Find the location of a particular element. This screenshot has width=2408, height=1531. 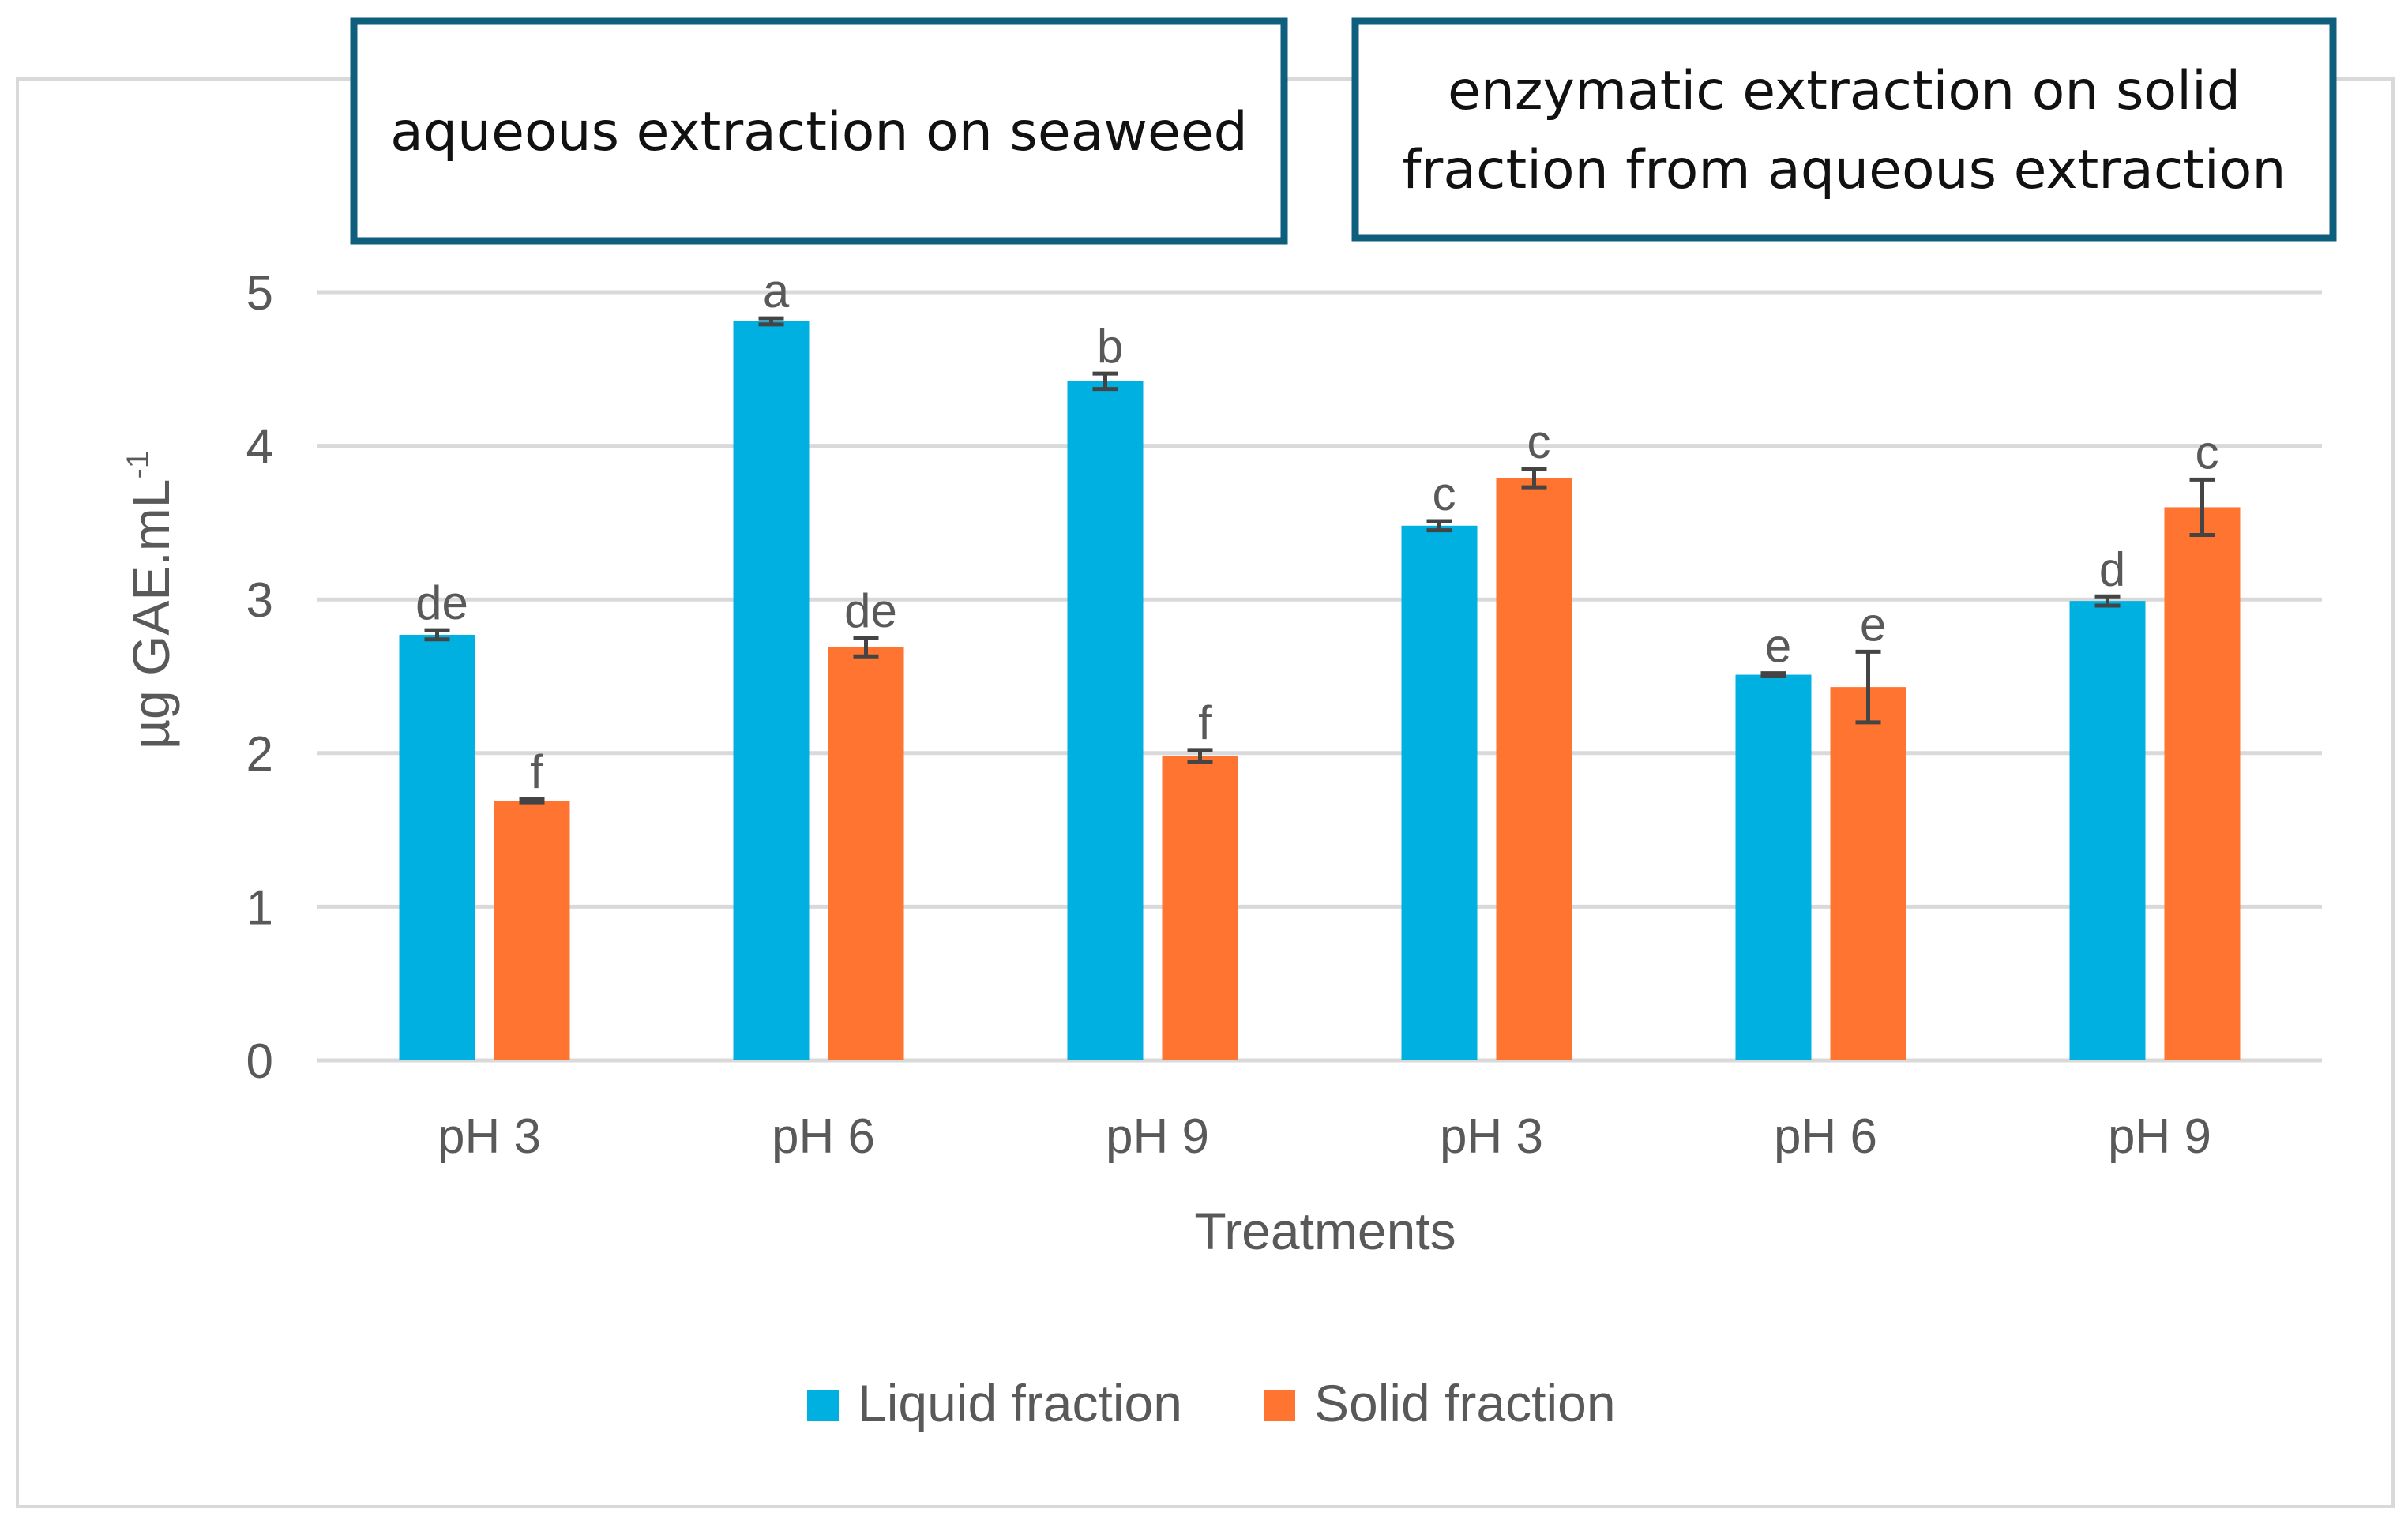

y-tick-label: 4 is located at coordinates (259, 448).